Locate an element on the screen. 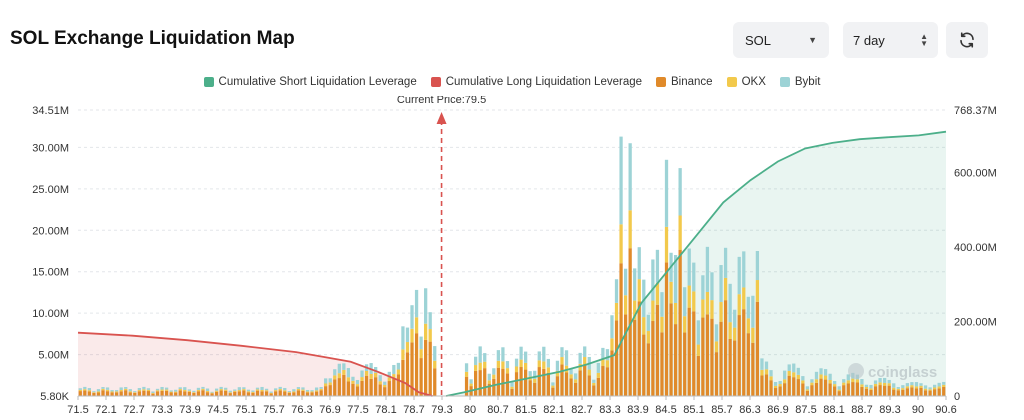 The image size is (1024, 420). legend-item-short: Cumulative Short Liquidation Leverage is located at coordinates (310, 82).